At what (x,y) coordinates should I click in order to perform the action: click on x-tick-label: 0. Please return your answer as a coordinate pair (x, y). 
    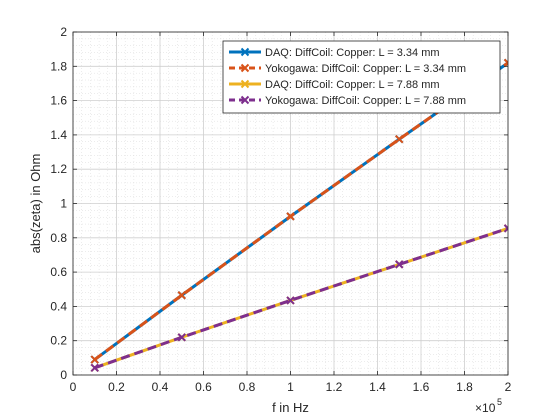
    Looking at the image, I should click on (73, 387).